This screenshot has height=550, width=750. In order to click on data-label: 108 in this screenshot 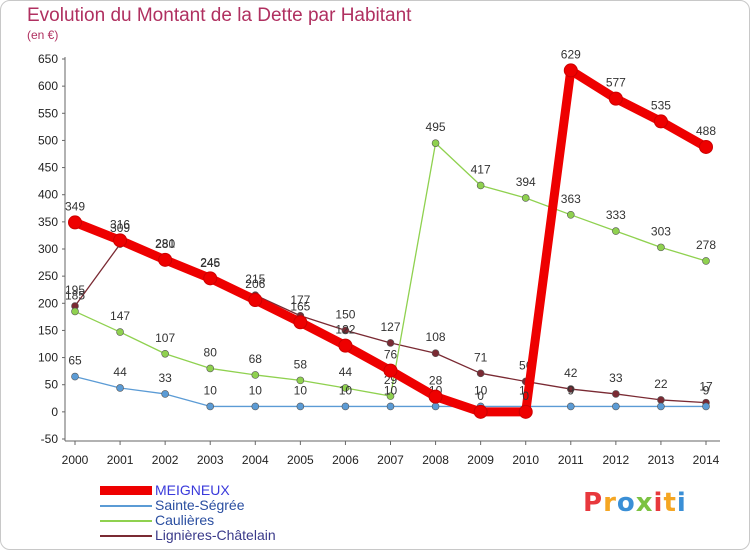, I will do `click(436, 337)`.